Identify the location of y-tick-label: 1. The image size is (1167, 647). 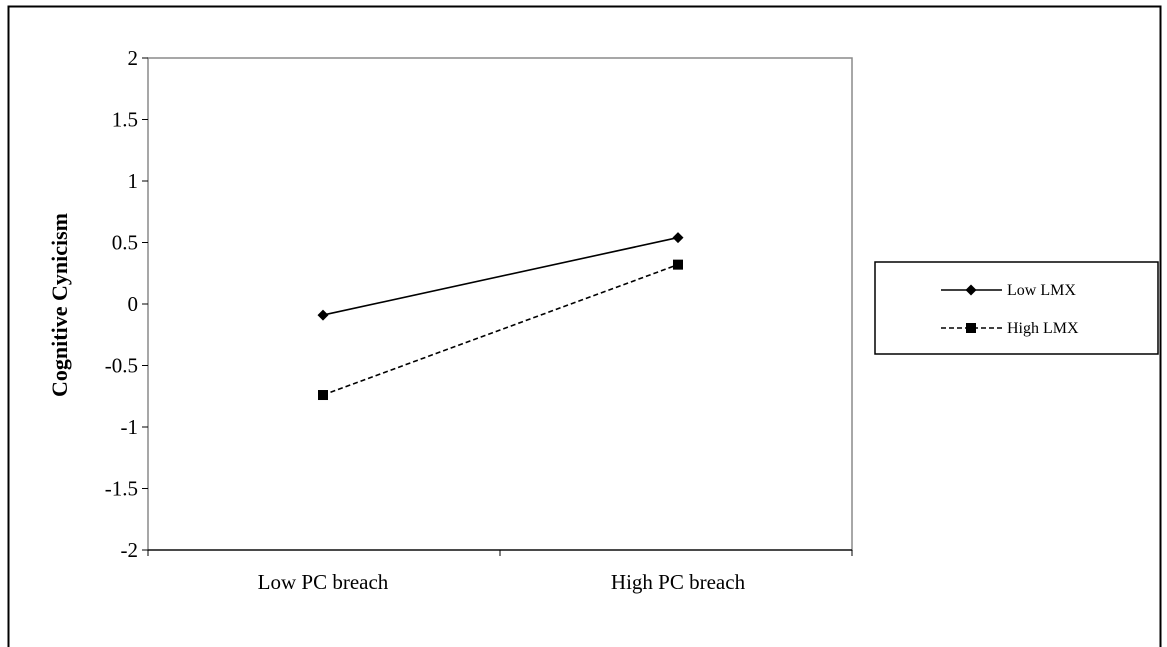
(133, 181).